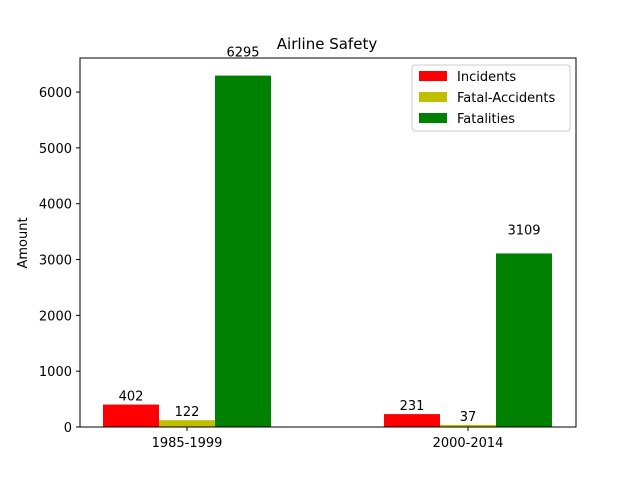 This screenshot has width=640, height=480. What do you see at coordinates (433, 76) in the screenshot?
I see `legend-swatch-incidents` at bounding box center [433, 76].